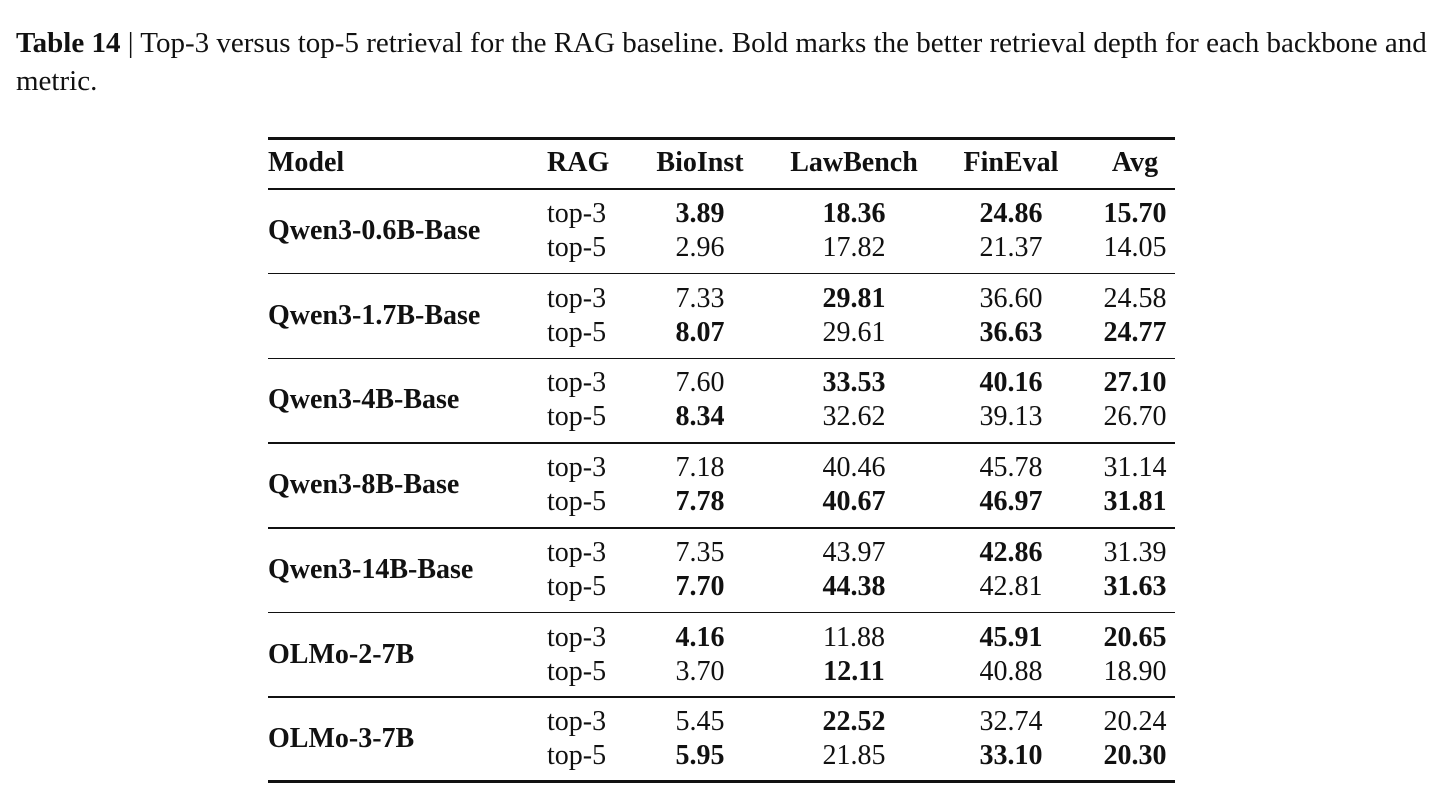  I want to click on score: 22.52, so click(854, 722).